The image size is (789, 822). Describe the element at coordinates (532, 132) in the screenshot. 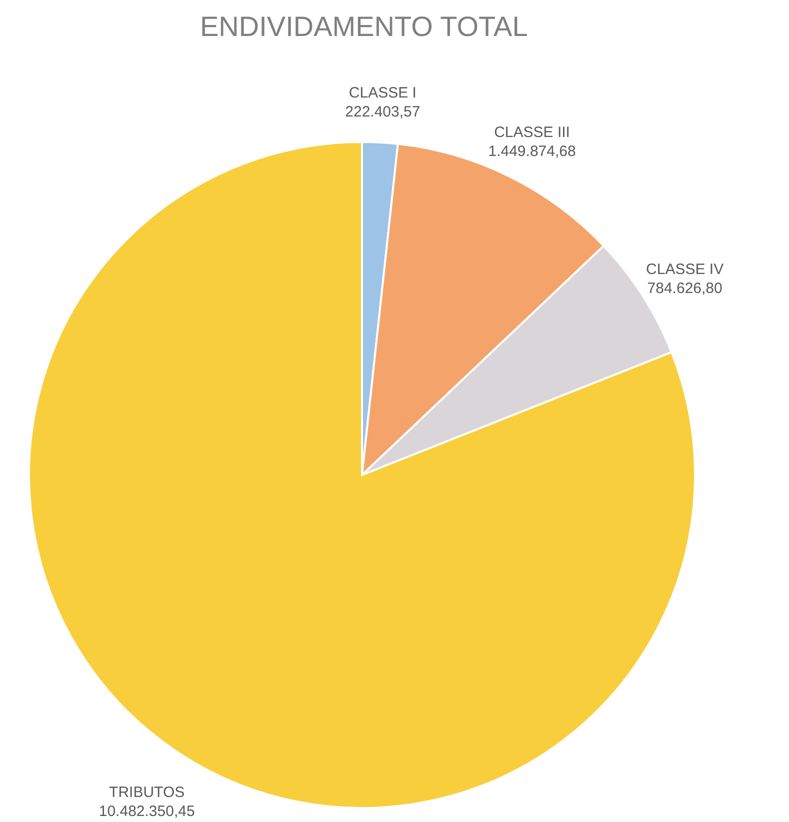

I see `slice-label: CLASSE III` at that location.